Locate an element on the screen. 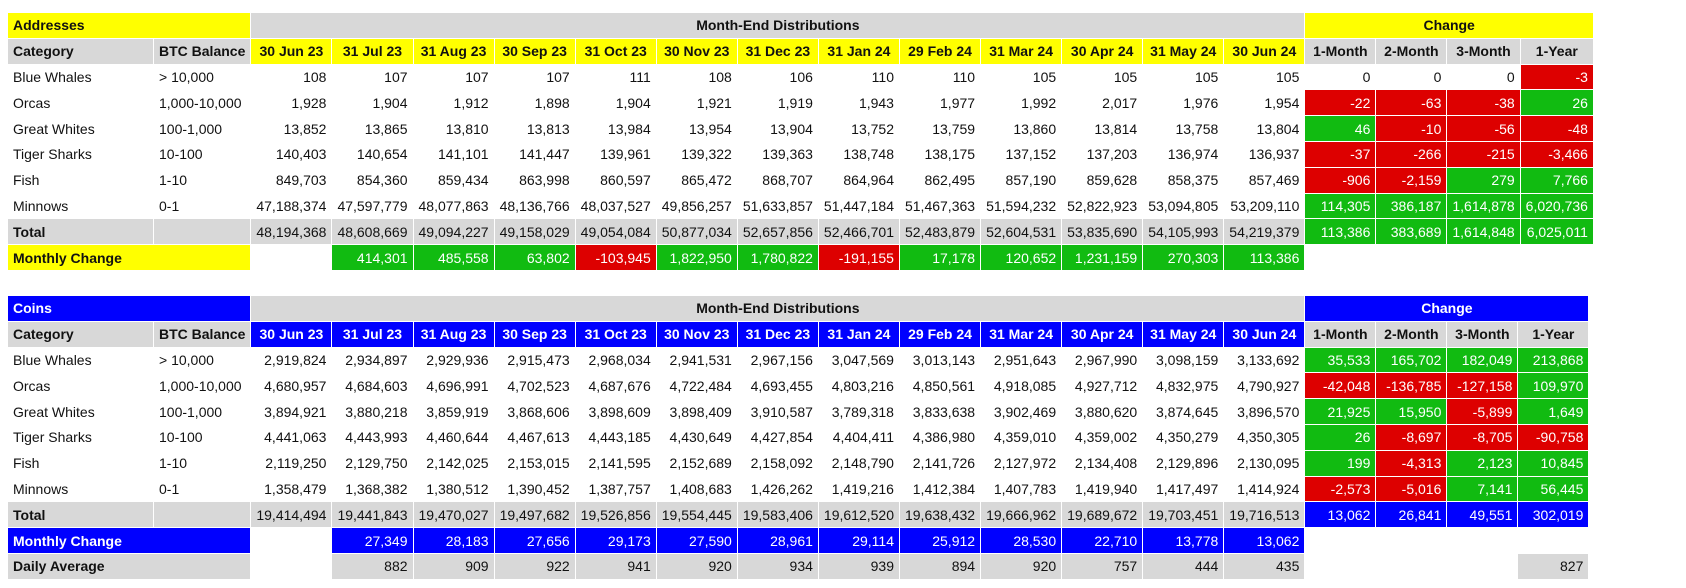 This screenshot has height=588, width=1686. change-cell: 56,445 is located at coordinates (1553, 489).